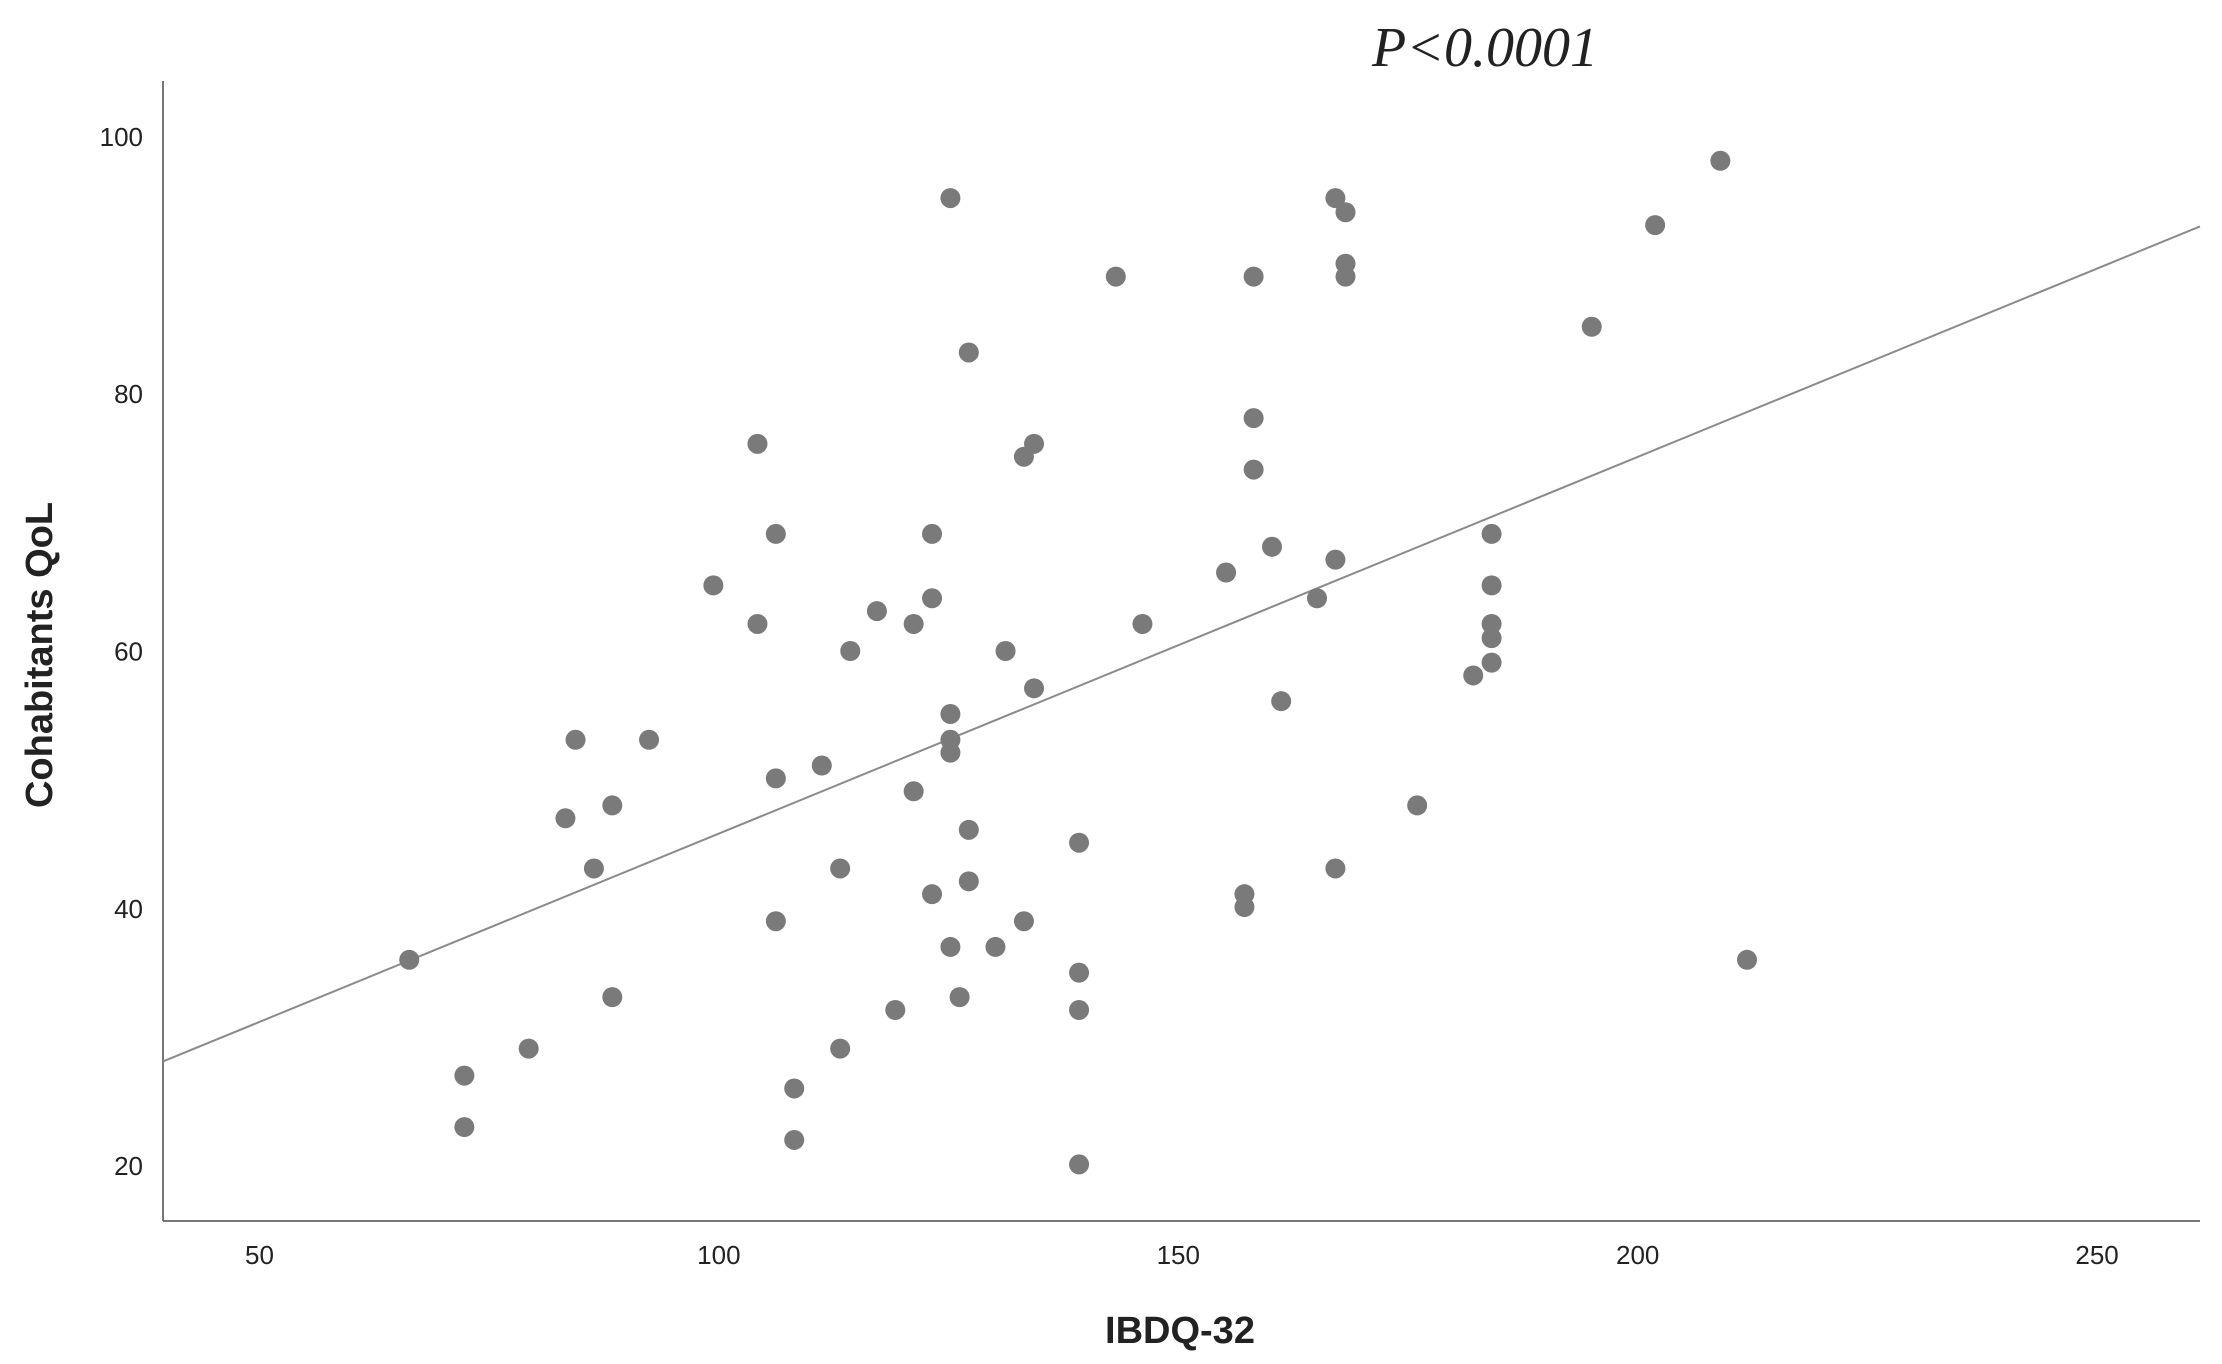 The width and height of the screenshot is (2222, 1364). I want to click on x-tick-label: 200, so click(1637, 1255).